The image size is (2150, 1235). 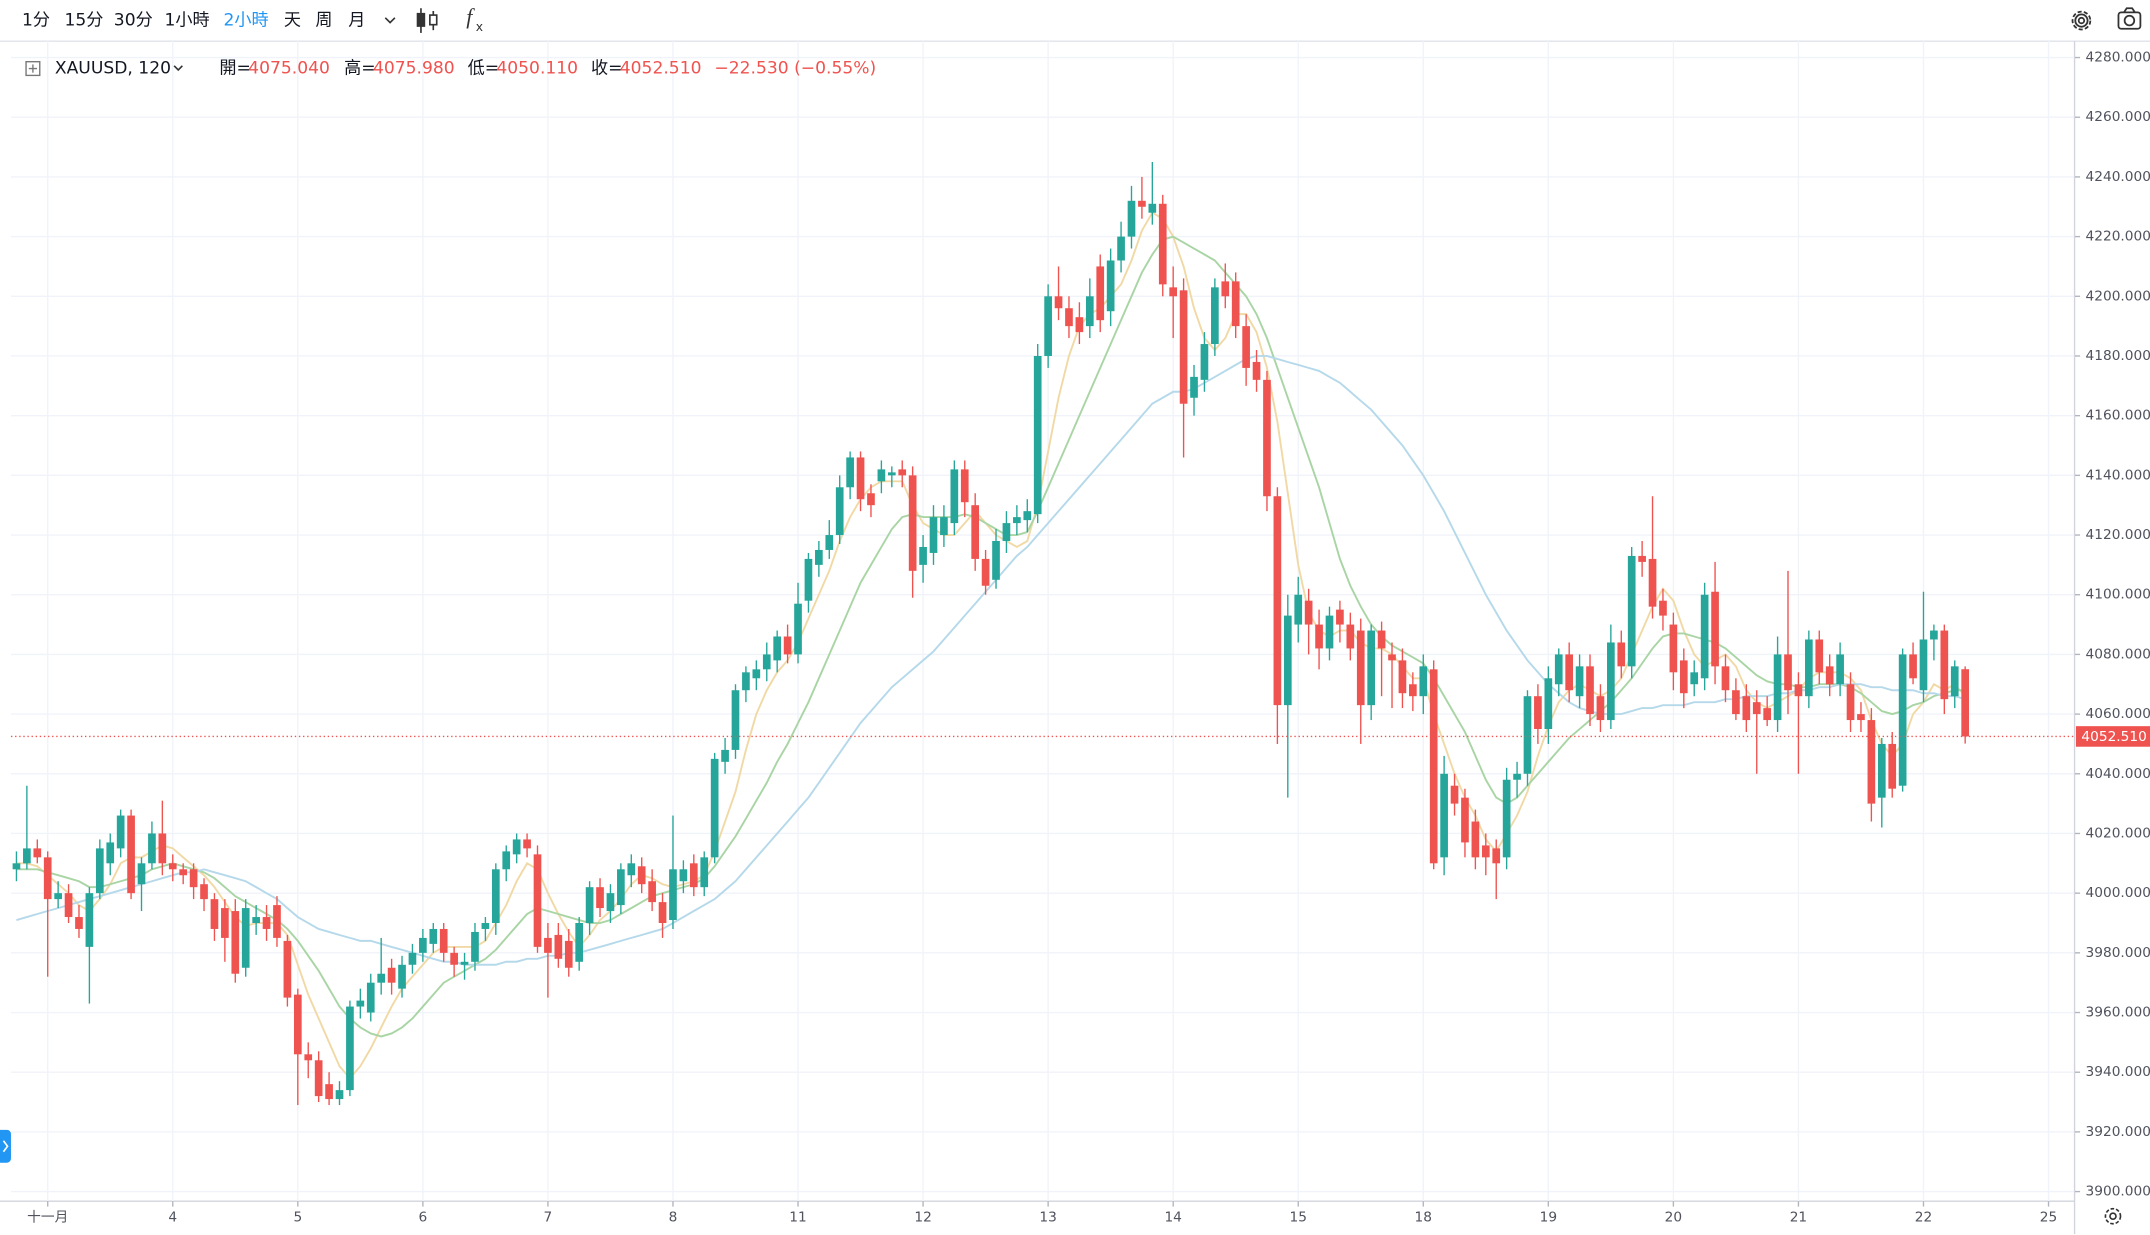 What do you see at coordinates (2118, 714) in the screenshot?
I see `y-tick-label: 4060.000` at bounding box center [2118, 714].